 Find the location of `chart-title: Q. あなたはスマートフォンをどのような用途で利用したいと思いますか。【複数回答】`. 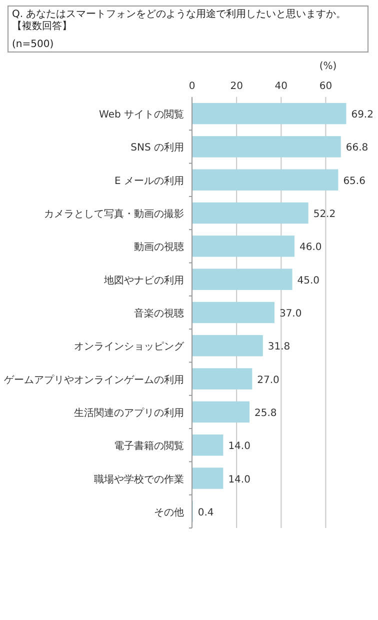

chart-title: Q. あなたはスマートフォンをどのような用途で利用したいと思いますか。【複数回答】 is located at coordinates (180, 21).